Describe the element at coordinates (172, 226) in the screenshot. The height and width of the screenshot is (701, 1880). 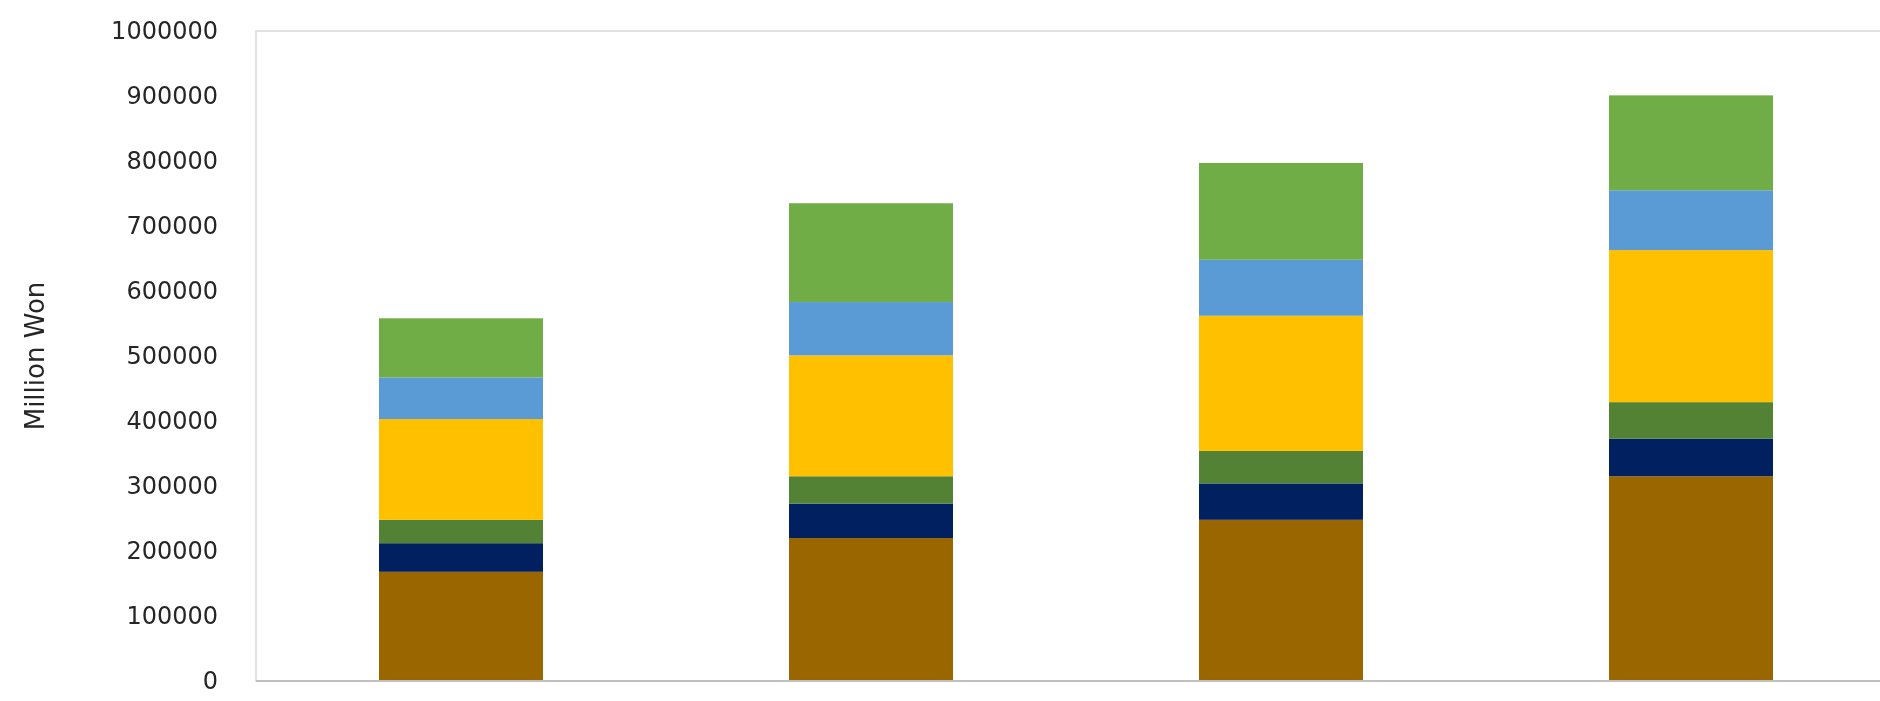
I see `y-tick-label: 700000` at that location.